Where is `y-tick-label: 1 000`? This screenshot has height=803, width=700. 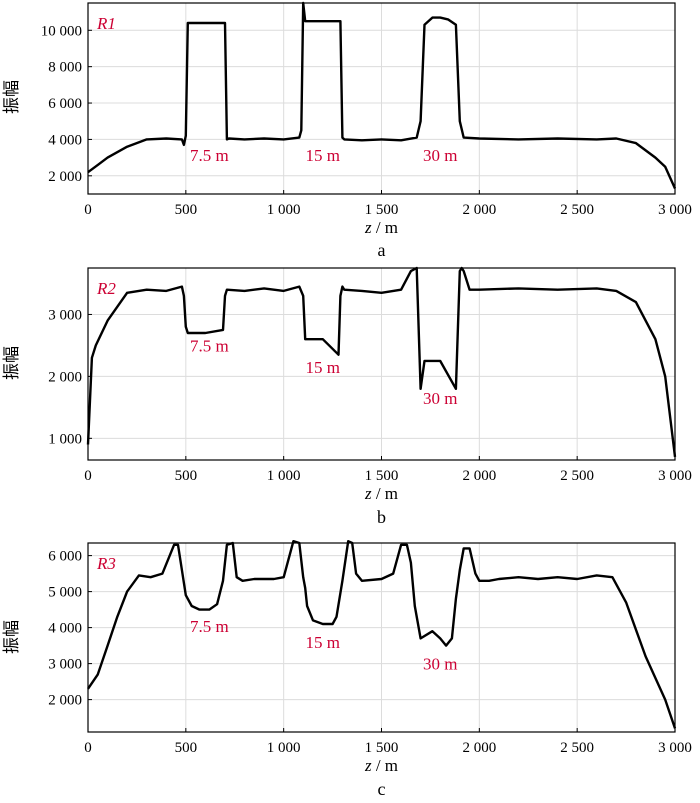 y-tick-label: 1 000 is located at coordinates (65, 439).